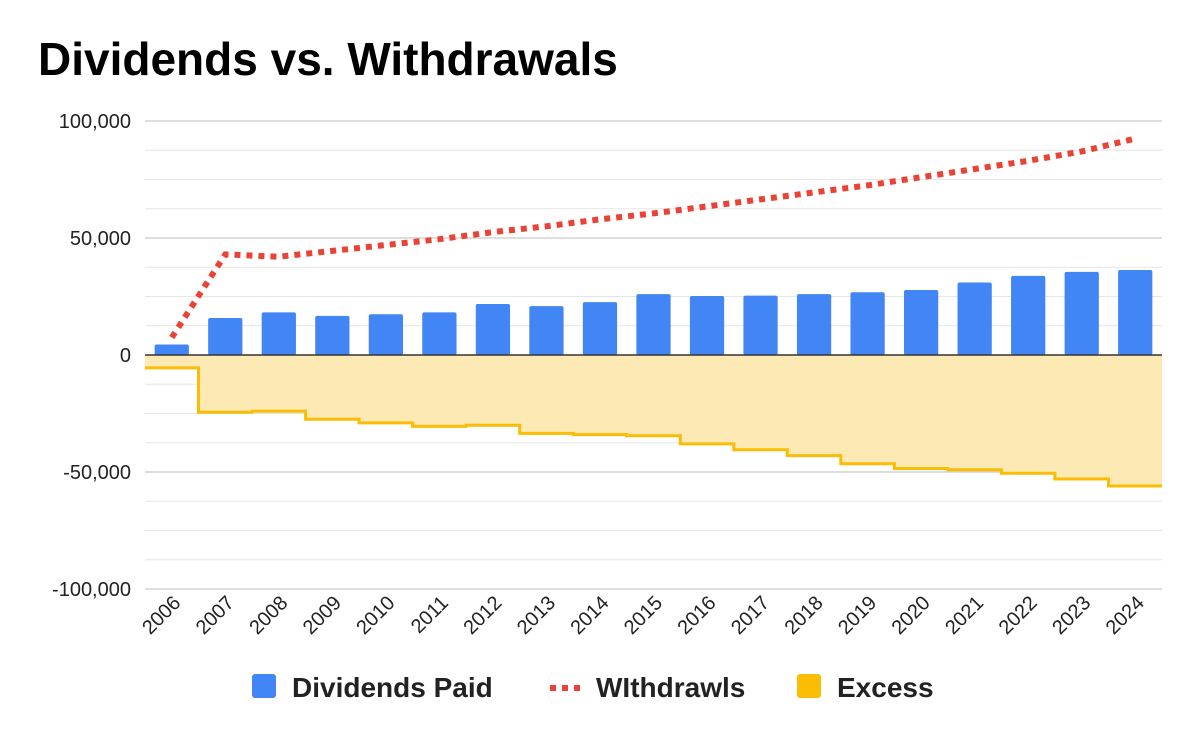  I want to click on x-tick-label: 2017, so click(750, 615).